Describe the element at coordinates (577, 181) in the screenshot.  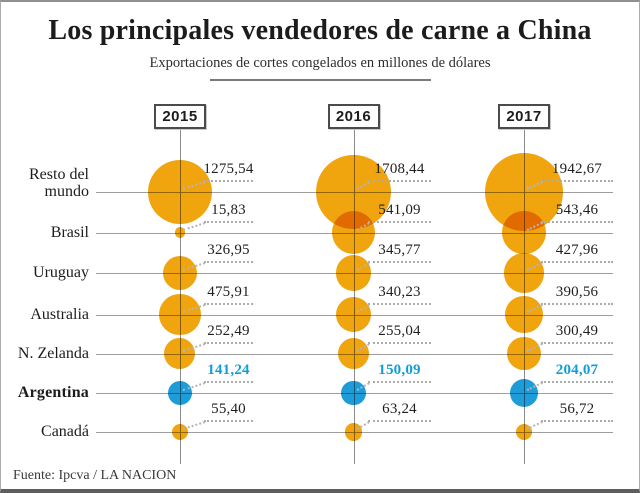
I see `leader-line-2017-resto-del-mundo` at that location.